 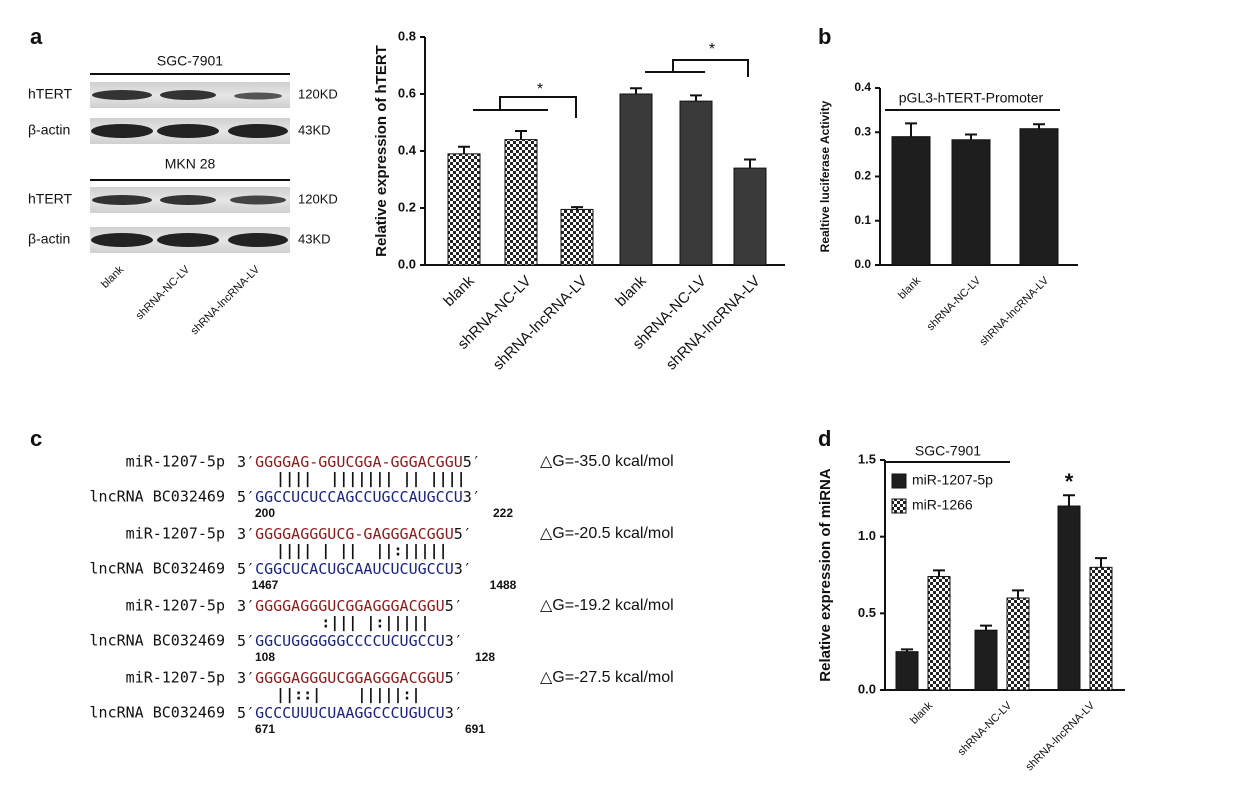 I want to click on lncrna-seq: 5′GGCCUCUCCAGCCUGCCAUGCCU3′, so click(x=359, y=497).